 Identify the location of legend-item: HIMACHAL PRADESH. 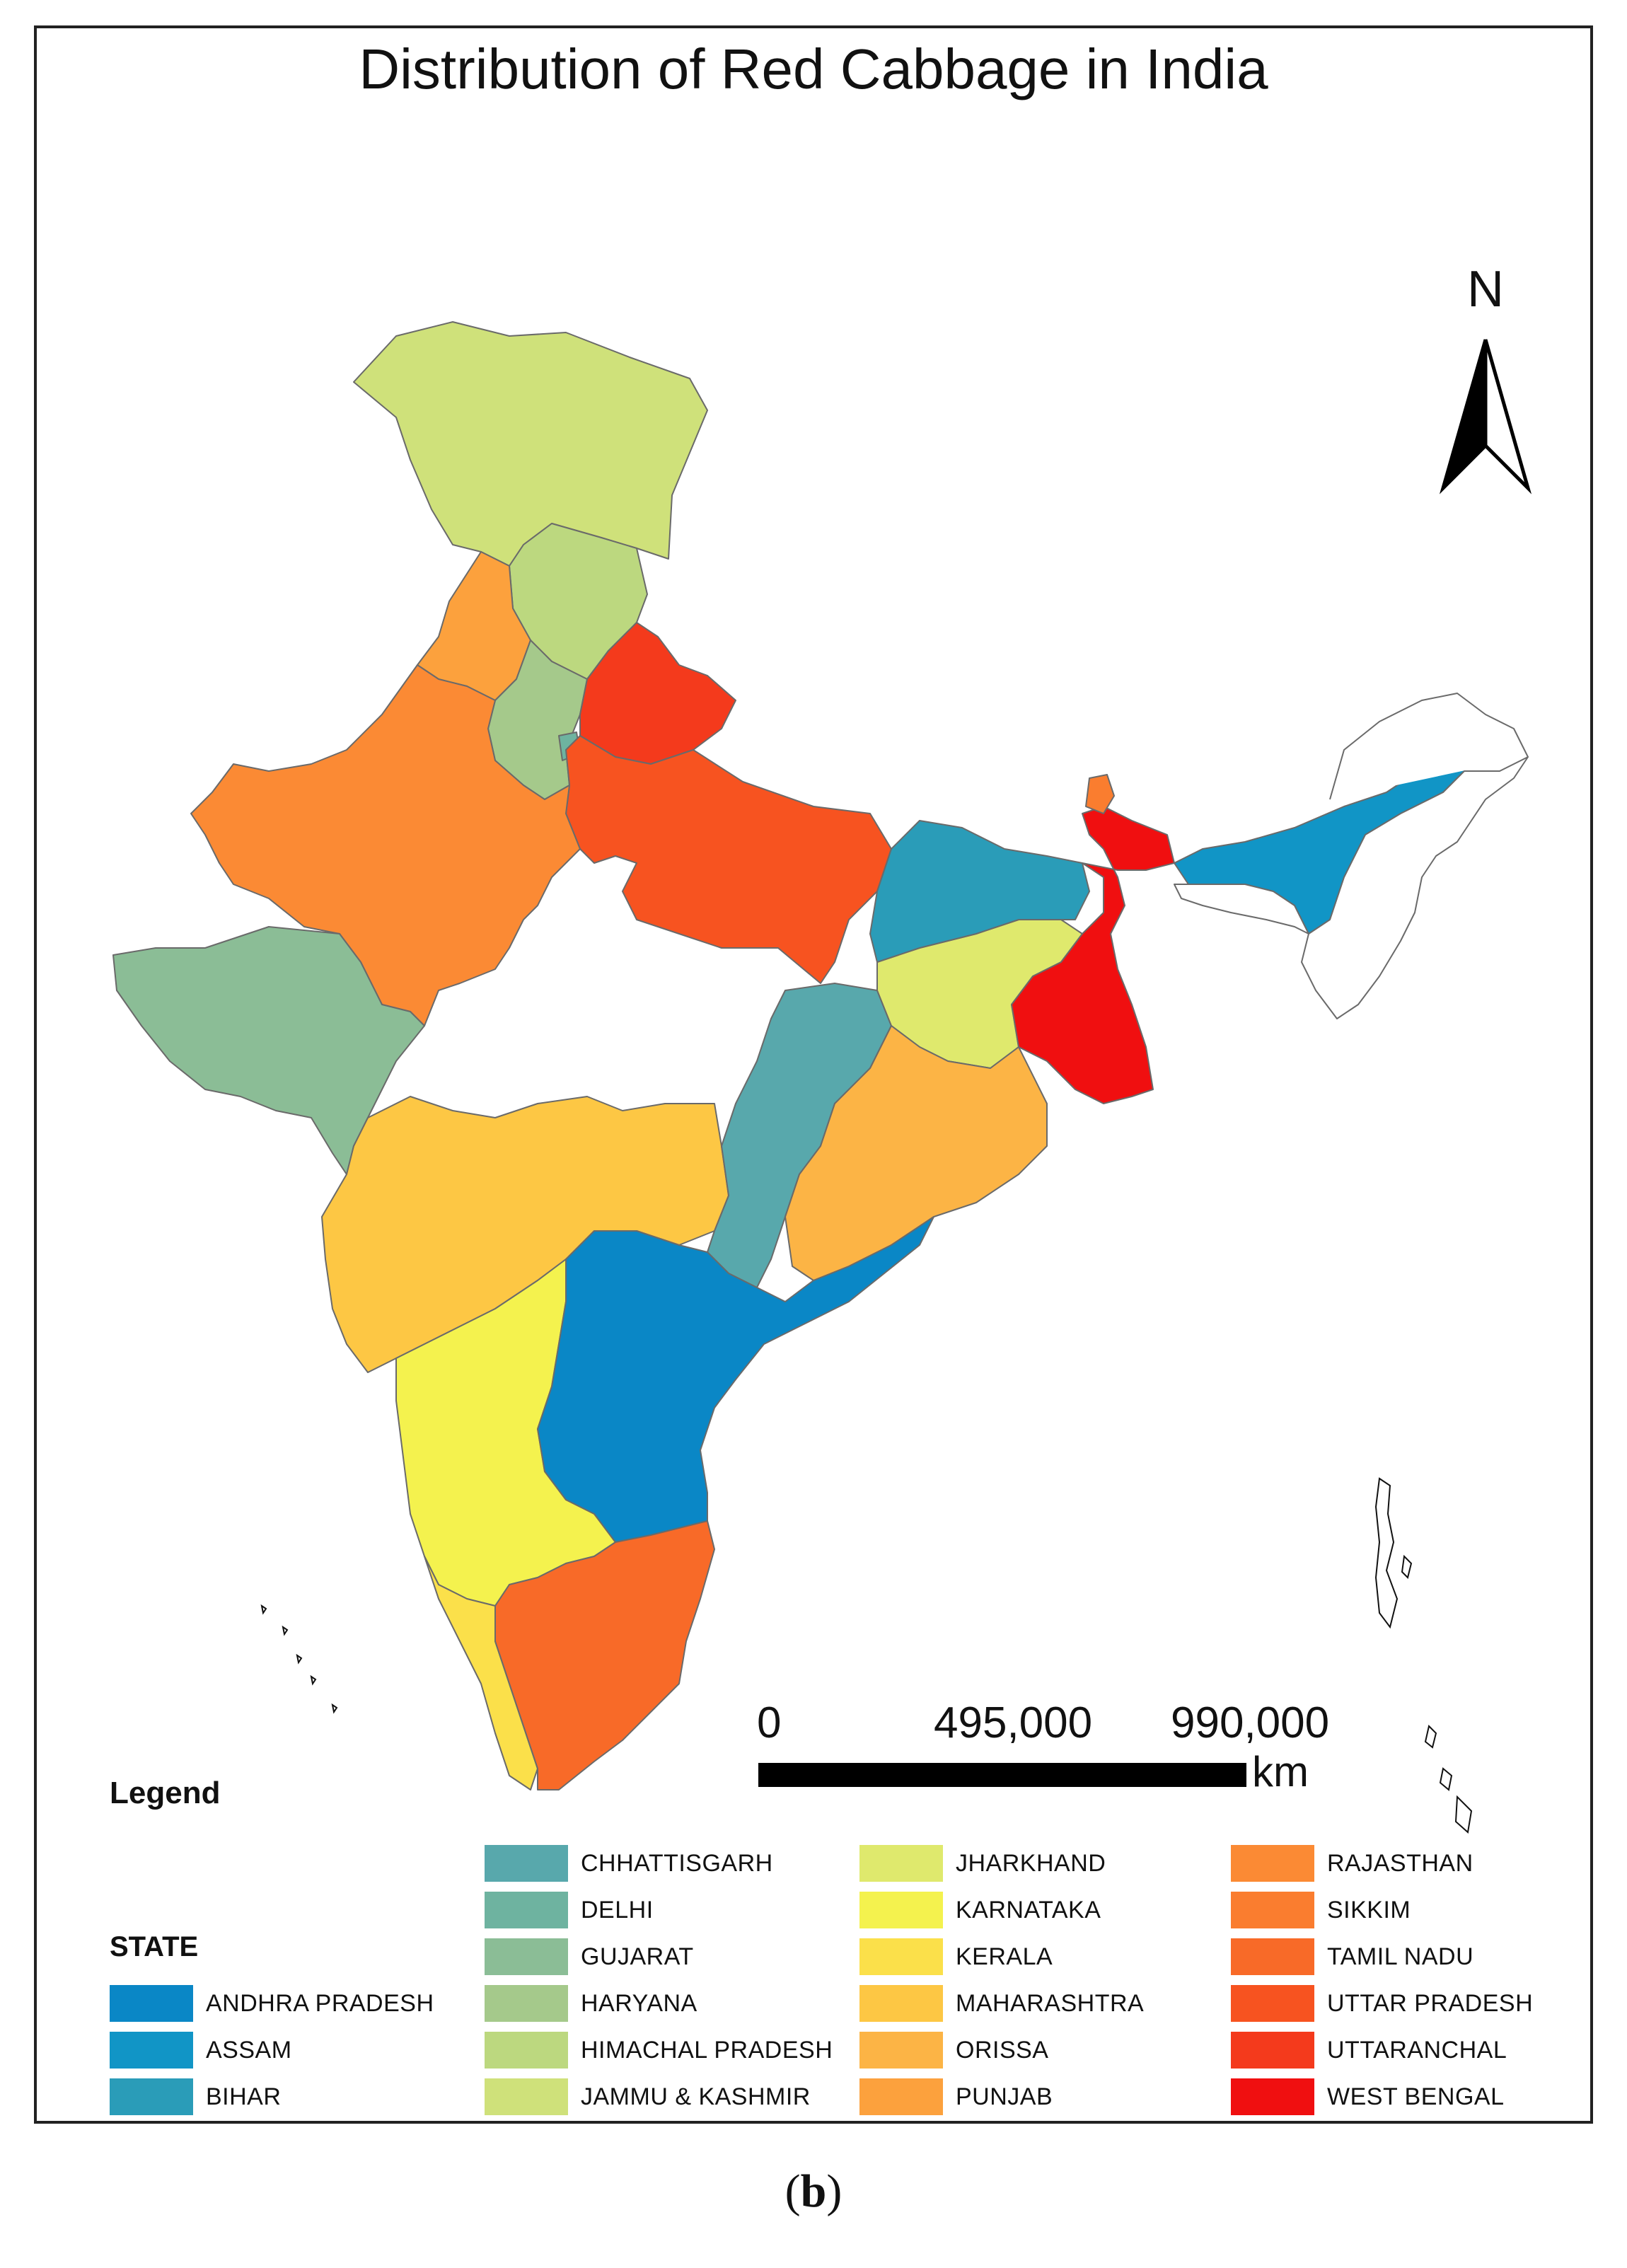
(659, 2050).